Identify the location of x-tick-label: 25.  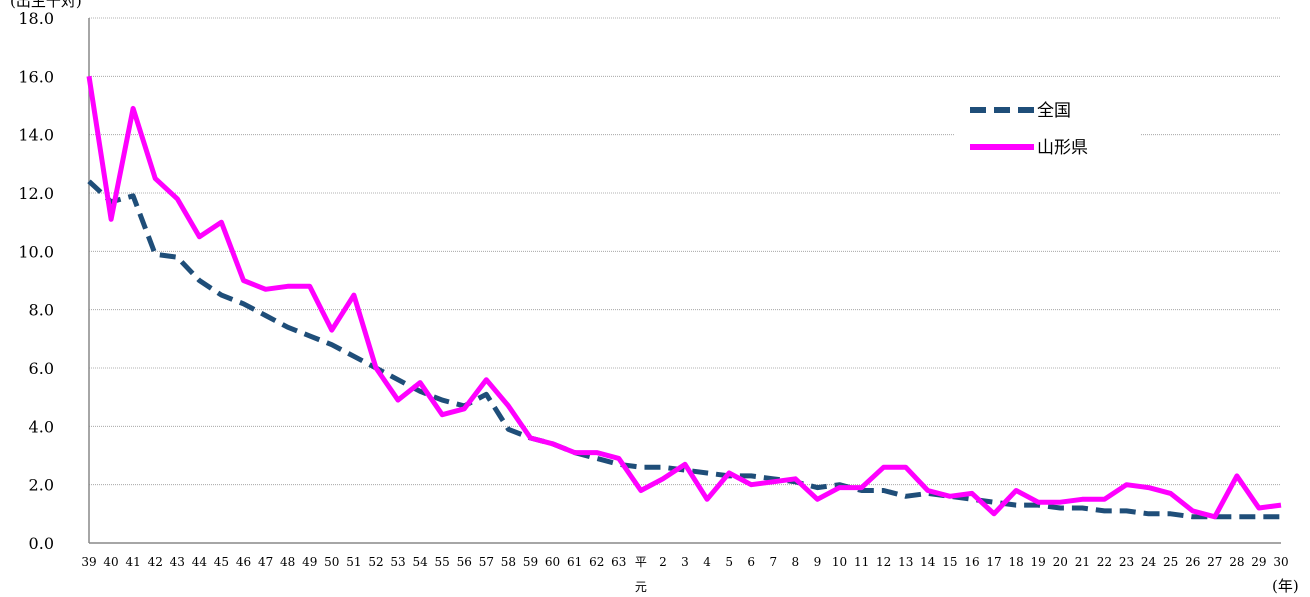
(1170, 562).